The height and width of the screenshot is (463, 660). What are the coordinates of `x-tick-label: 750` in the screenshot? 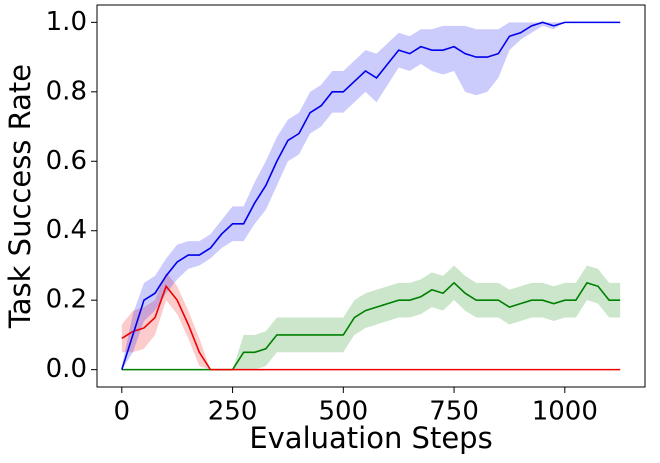 It's located at (454, 412).